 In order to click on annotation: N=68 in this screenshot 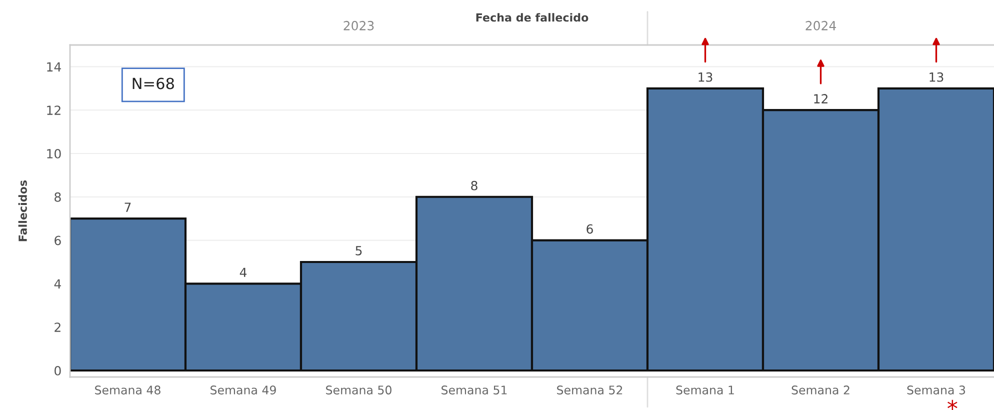, I will do `click(153, 84)`.